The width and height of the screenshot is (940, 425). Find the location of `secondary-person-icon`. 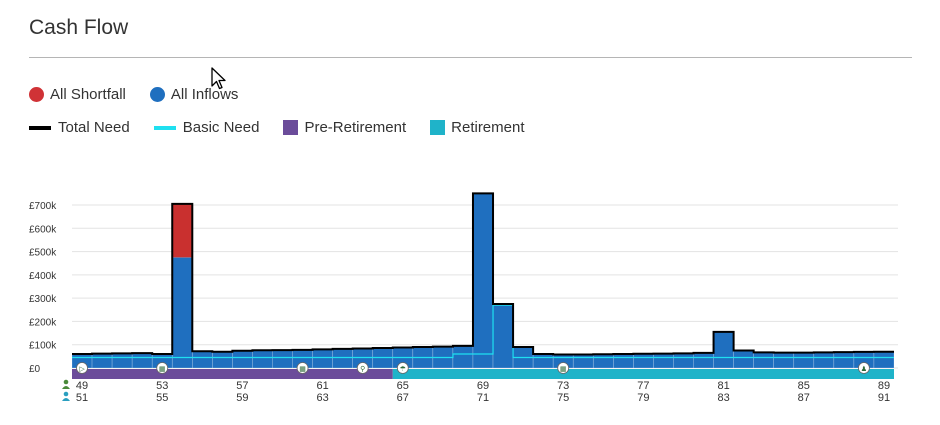

secondary-person-icon is located at coordinates (66, 396).